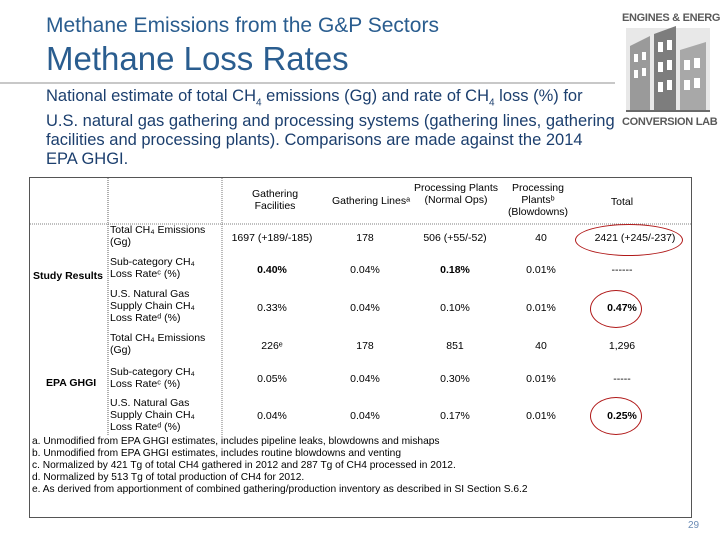 This screenshot has width=720, height=540. What do you see at coordinates (622, 379) in the screenshot?
I see `table-cell: -----` at bounding box center [622, 379].